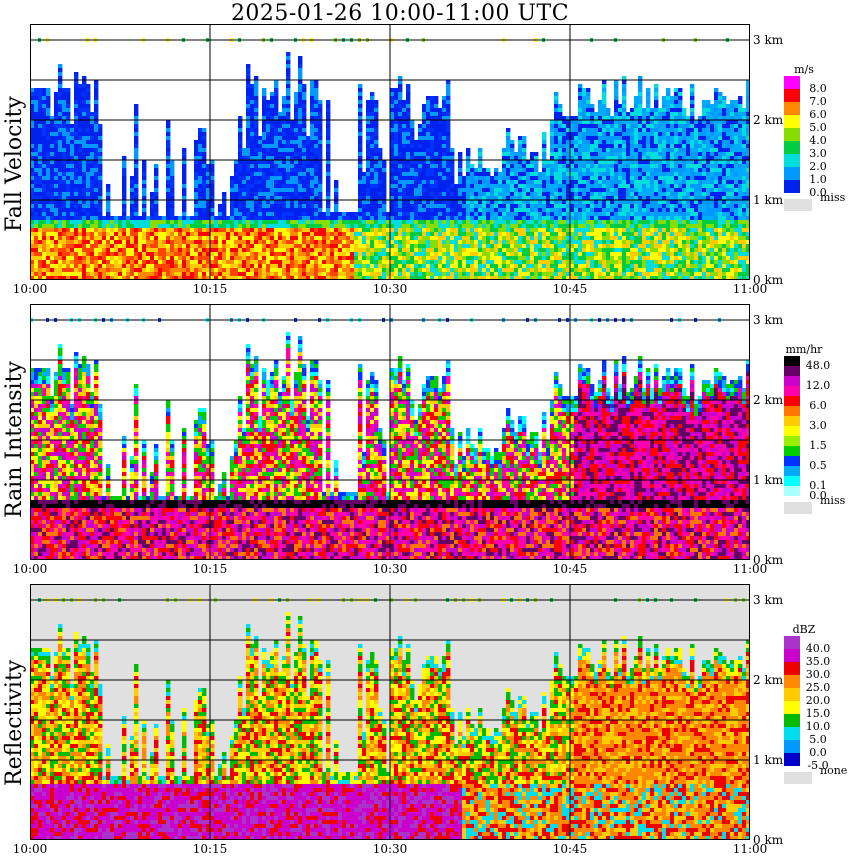 The image size is (850, 868). What do you see at coordinates (818, 687) in the screenshot?
I see `legend-label: 25.0` at bounding box center [818, 687].